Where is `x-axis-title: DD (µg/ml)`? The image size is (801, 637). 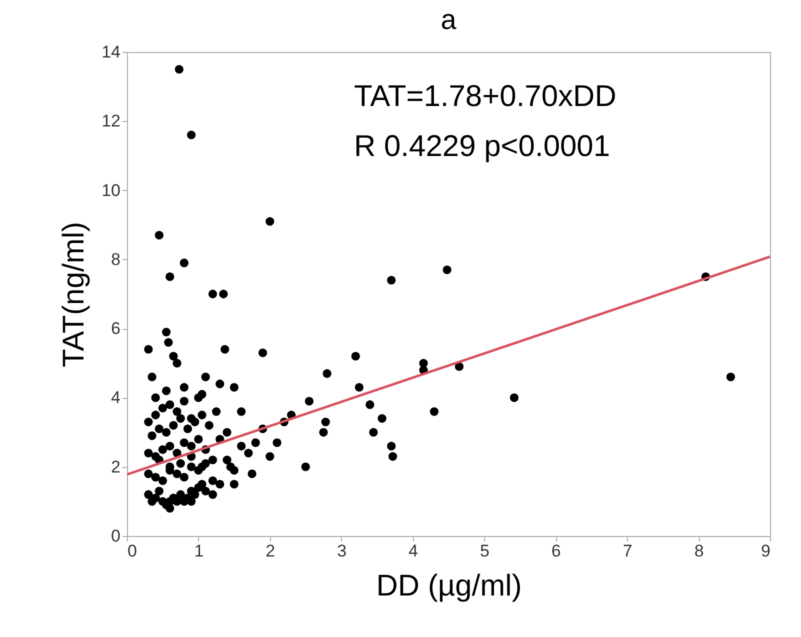 x-axis-title: DD (µg/ml) is located at coordinates (449, 586).